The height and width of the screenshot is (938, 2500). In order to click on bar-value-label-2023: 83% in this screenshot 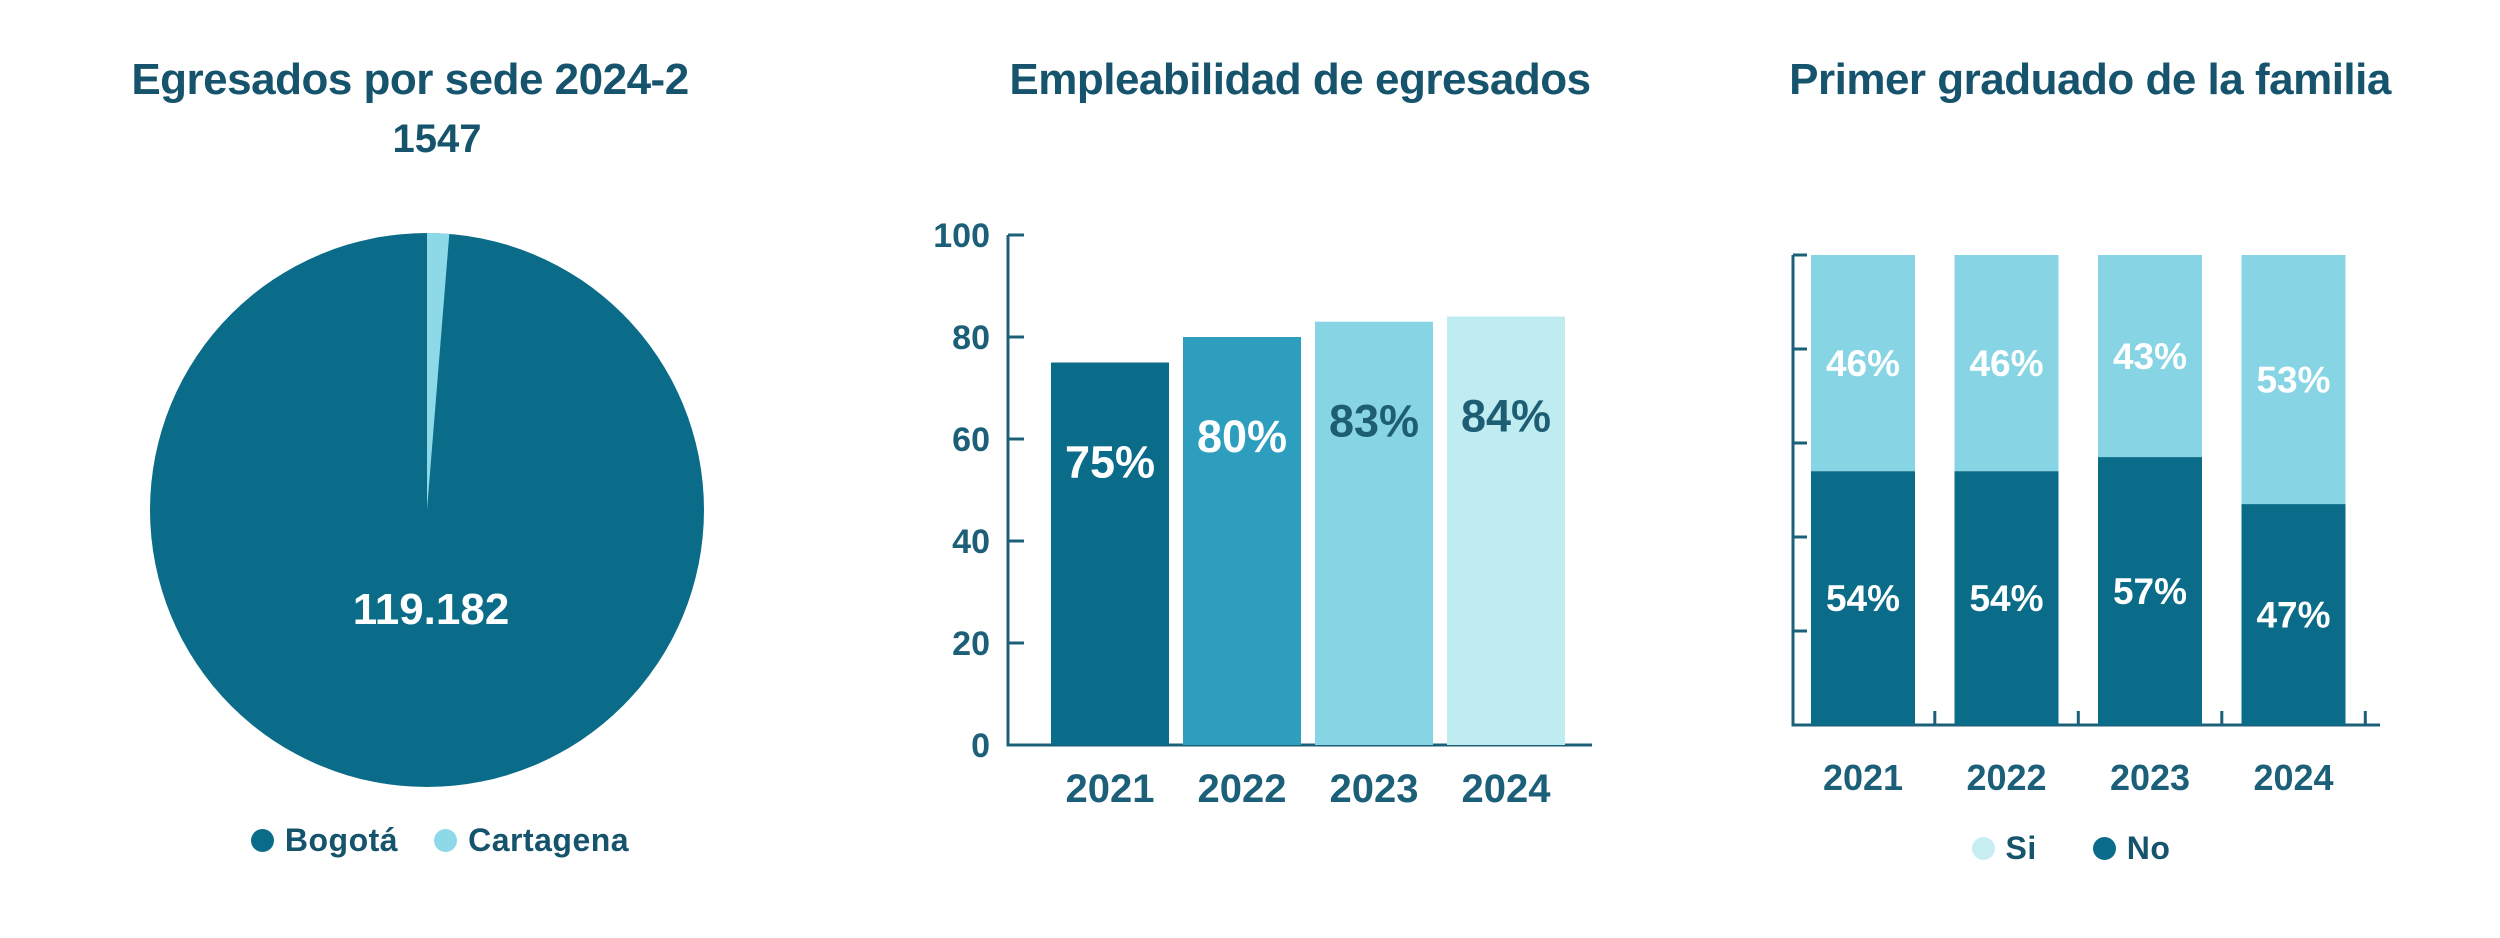, I will do `click(1374, 421)`.